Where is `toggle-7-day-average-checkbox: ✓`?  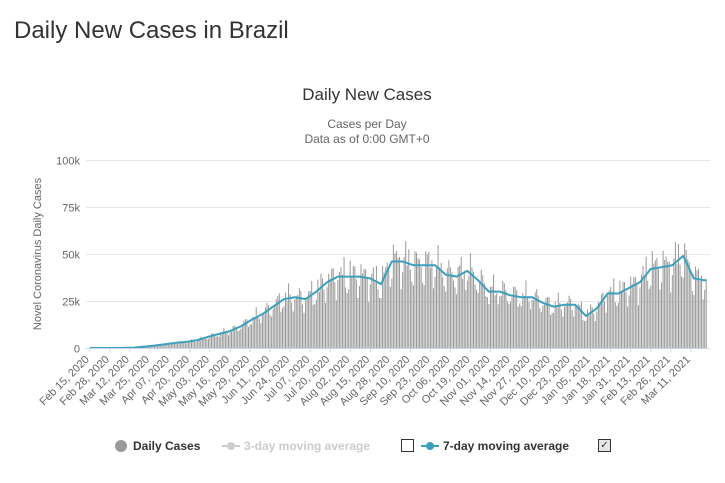
toggle-7-day-average-checkbox: ✓ is located at coordinates (604, 445).